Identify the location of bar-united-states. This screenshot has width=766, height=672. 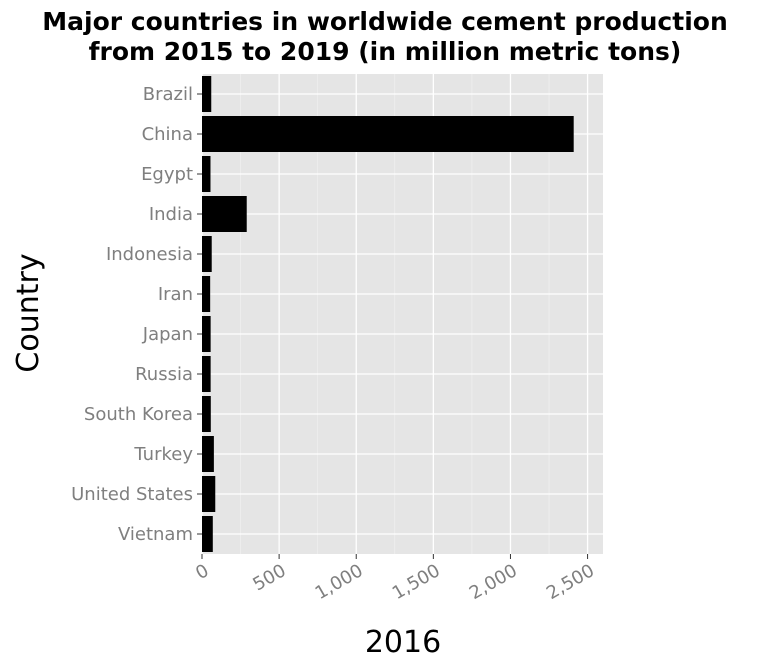
(209, 494).